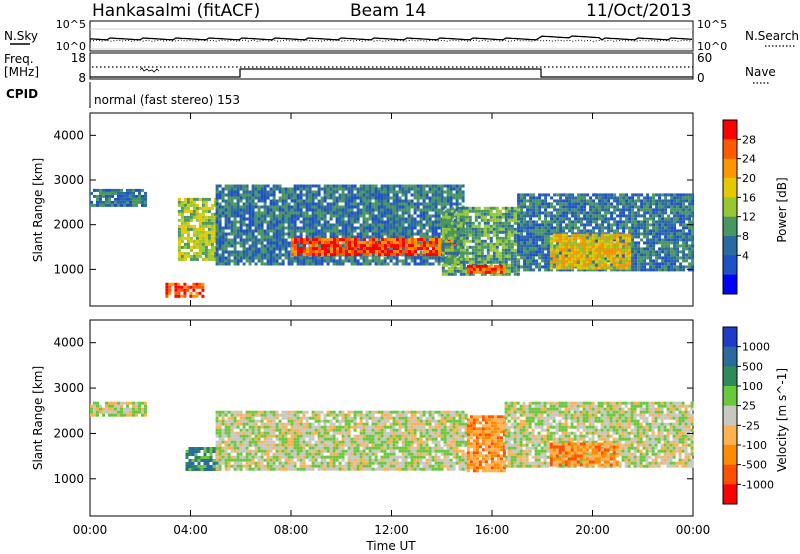 This screenshot has height=554, width=800. What do you see at coordinates (109, 406) in the screenshot?
I see `velocity-cell` at bounding box center [109, 406].